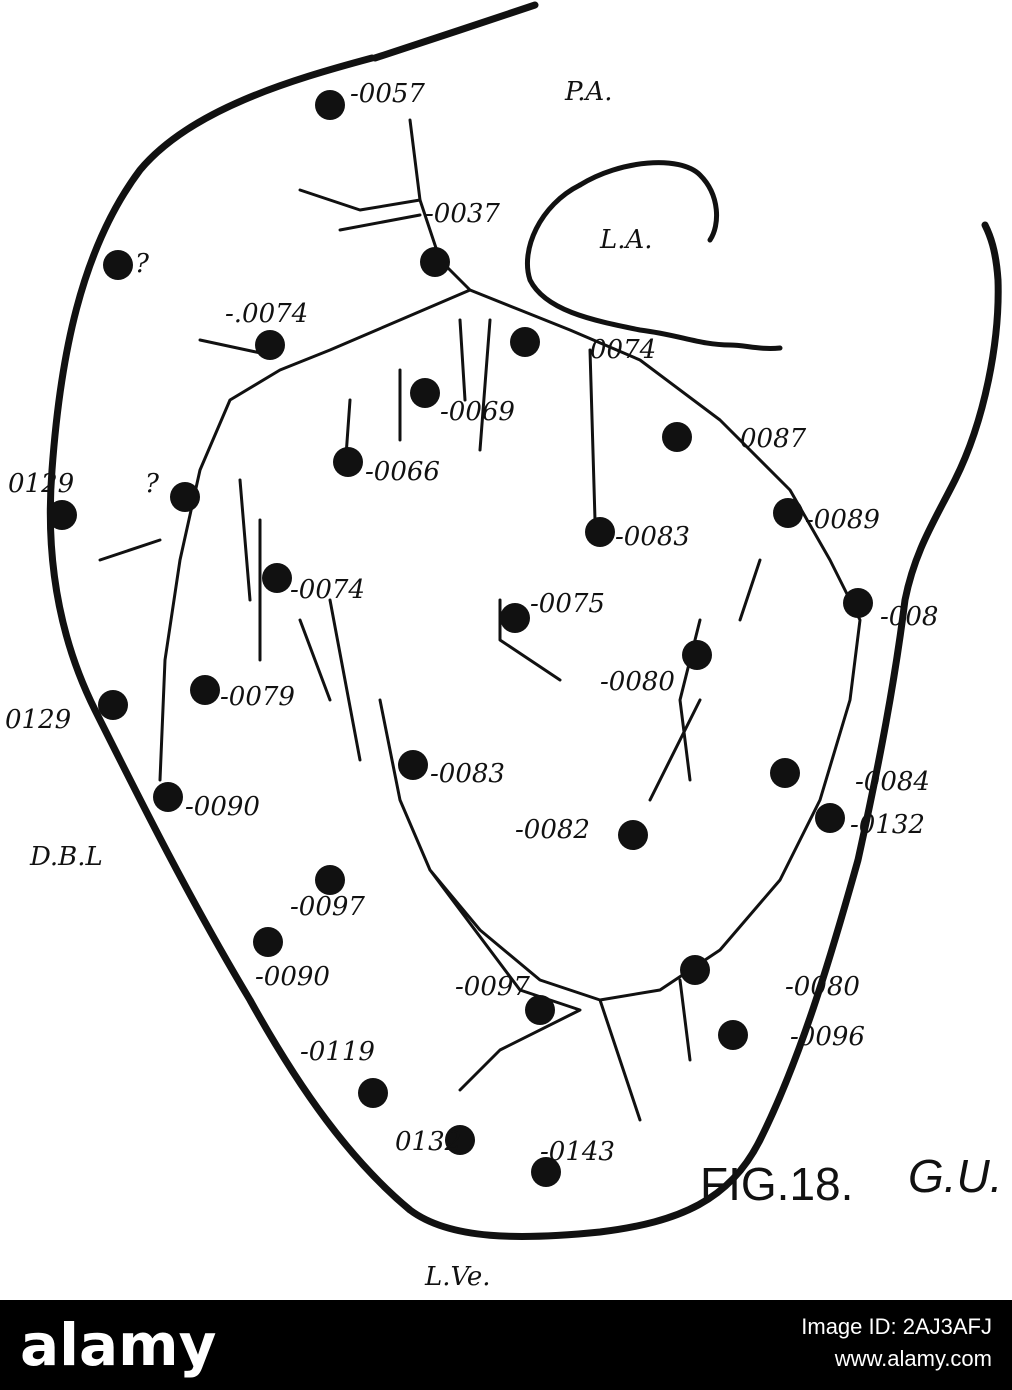  I want to click on label: 0074, so click(623, 350).